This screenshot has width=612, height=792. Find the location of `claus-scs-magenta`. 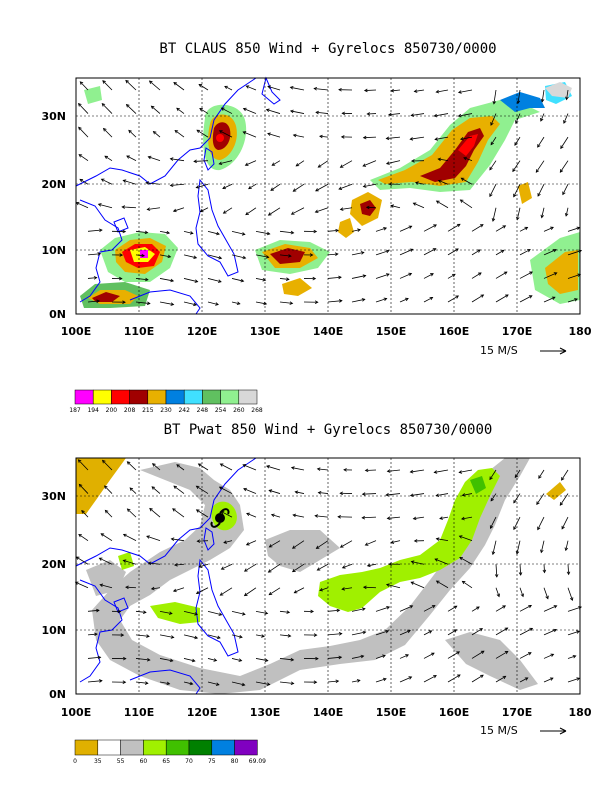

claus-scs-magenta is located at coordinates (144, 254).